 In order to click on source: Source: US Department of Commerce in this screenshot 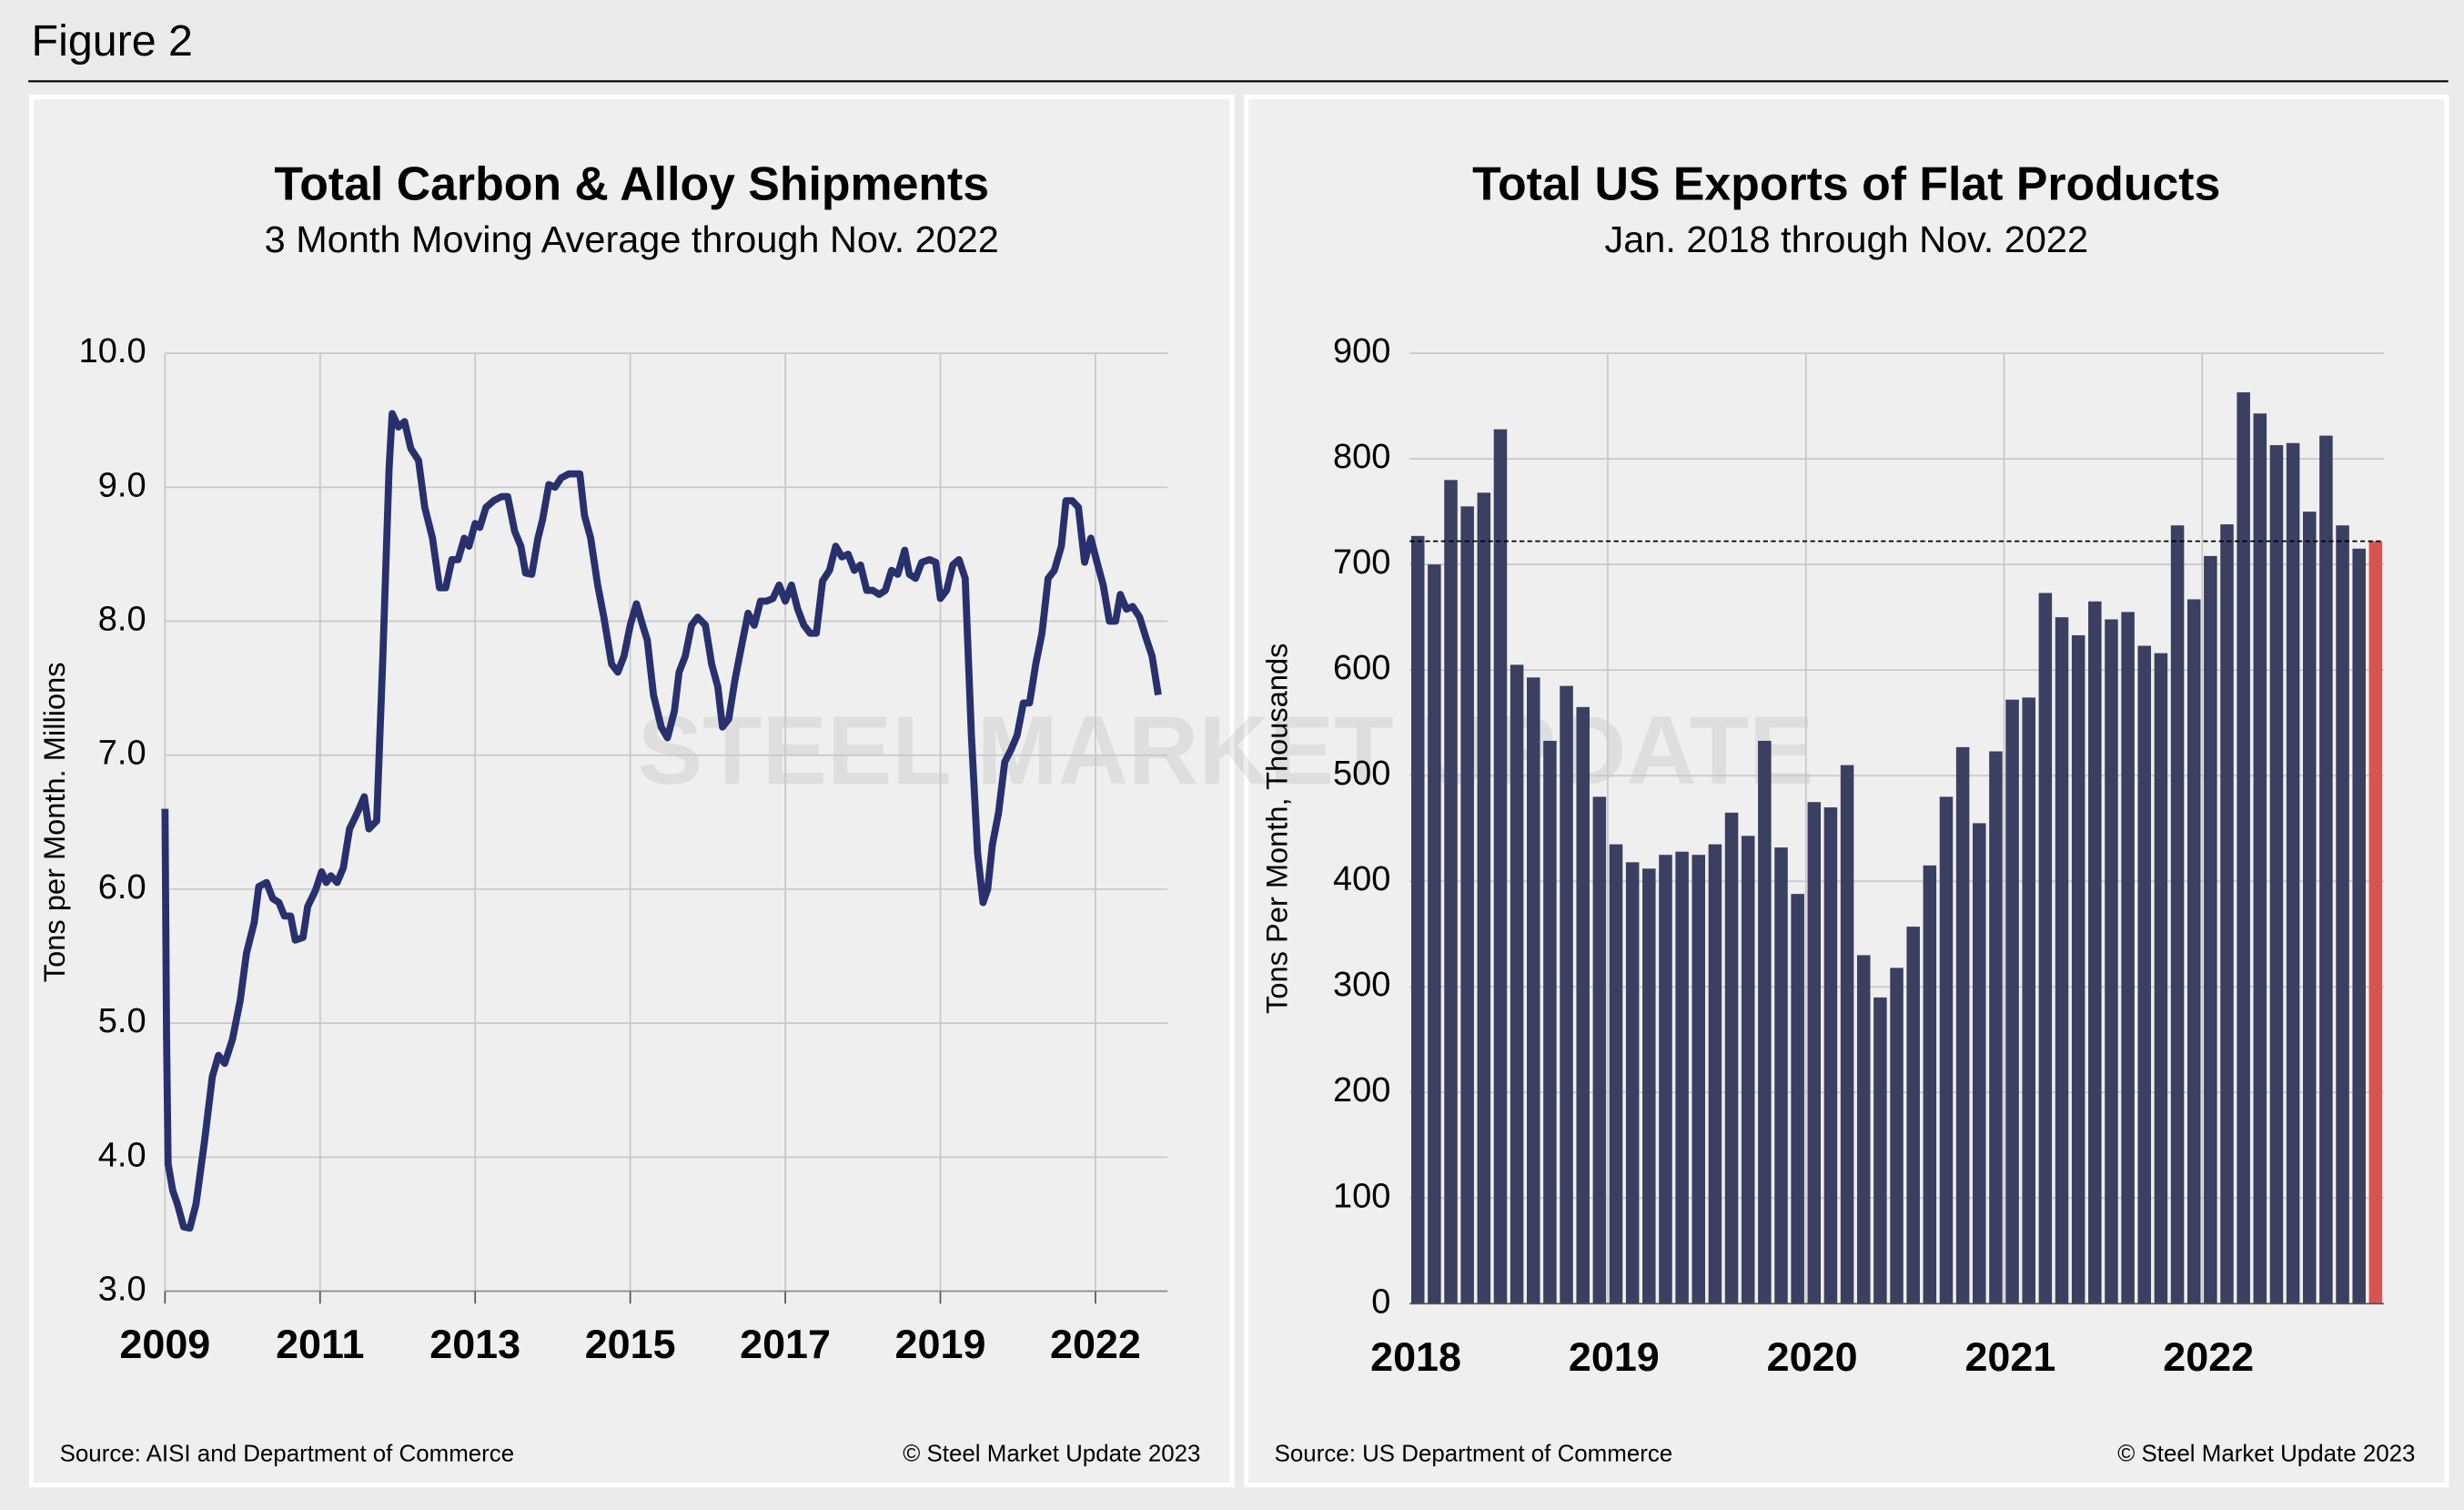, I will do `click(1474, 1454)`.